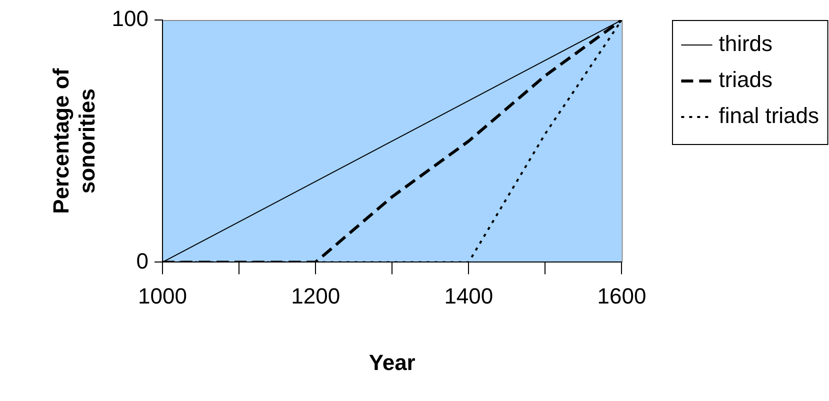  What do you see at coordinates (769, 115) in the screenshot?
I see `legend-label: final triads` at bounding box center [769, 115].